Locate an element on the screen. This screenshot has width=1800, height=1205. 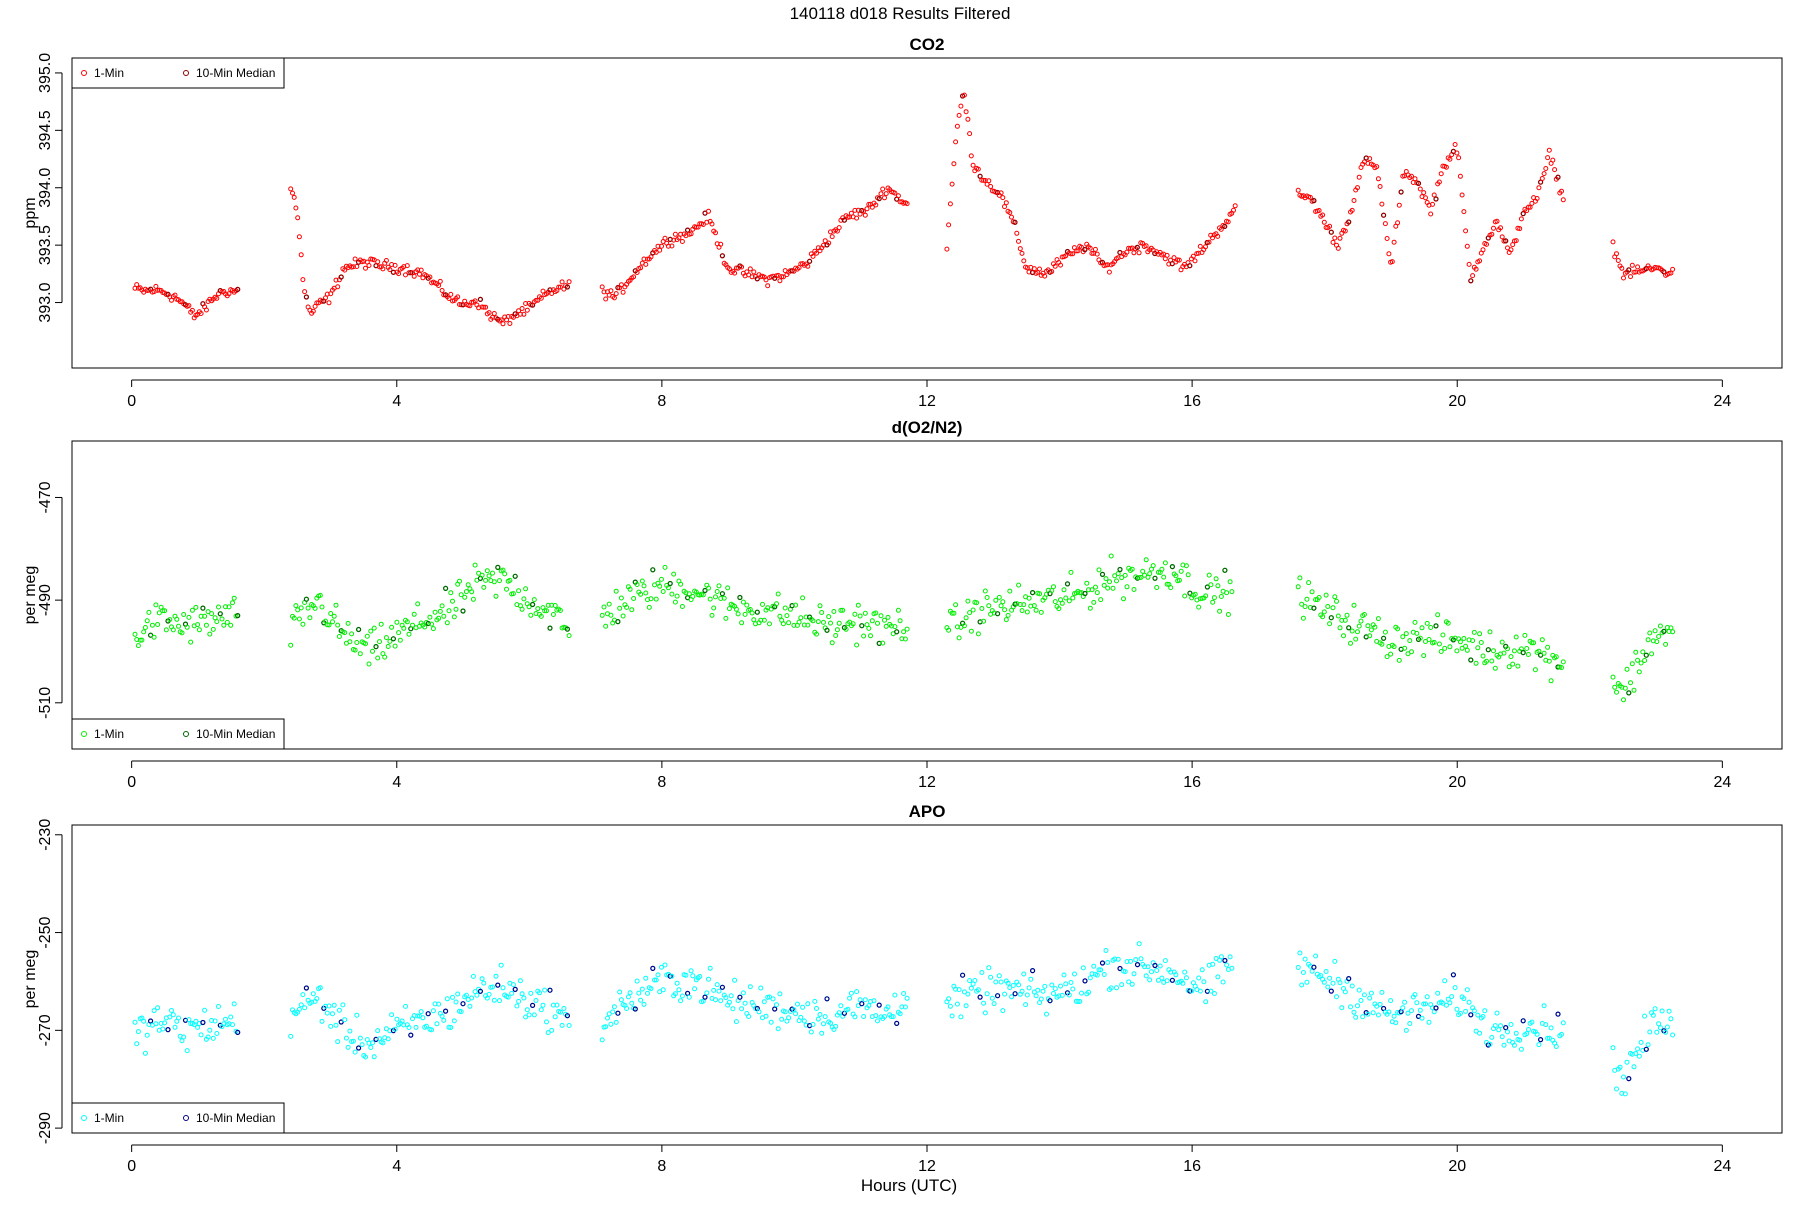
y-tick-label: 393.0 is located at coordinates (45, 302).